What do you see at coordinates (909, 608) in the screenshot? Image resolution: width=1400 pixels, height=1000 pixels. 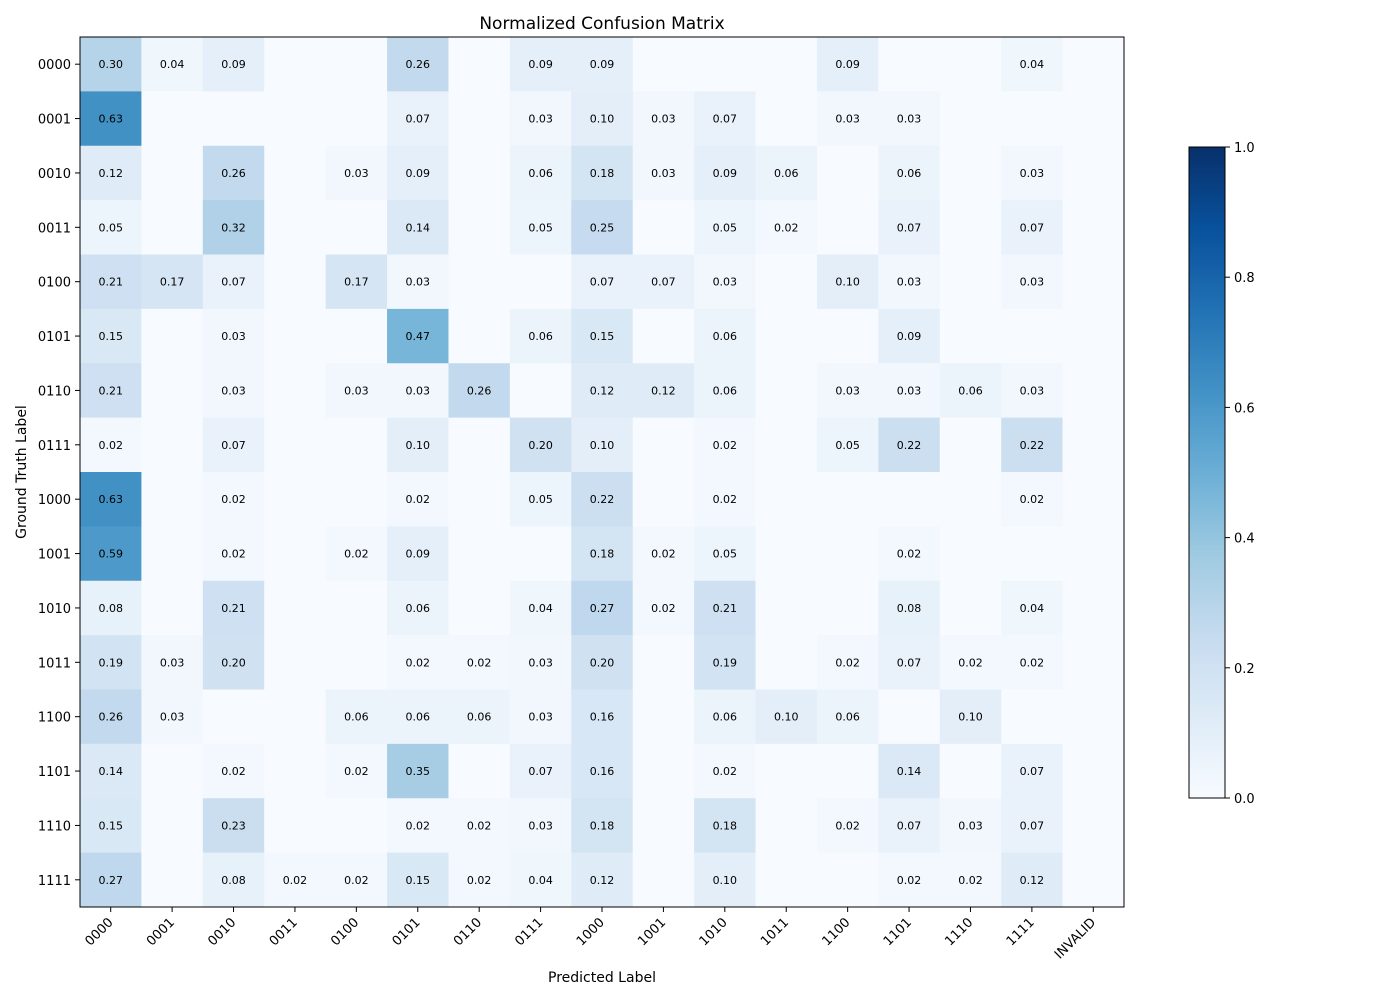 I see `cell-value-label: 0.08` at bounding box center [909, 608].